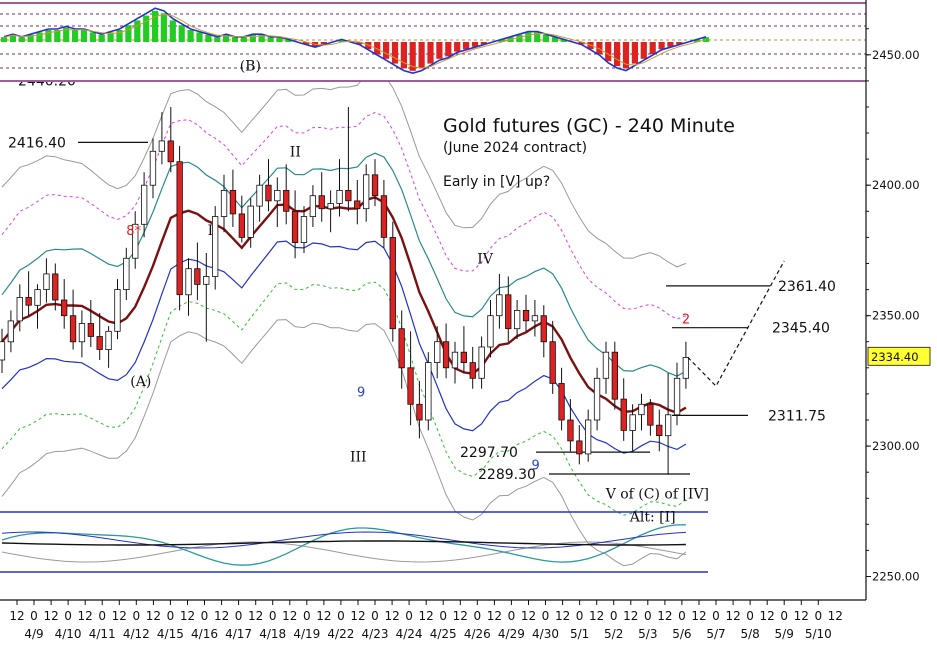 The width and height of the screenshot is (937, 652). I want to click on wave-label: IV, so click(485, 260).